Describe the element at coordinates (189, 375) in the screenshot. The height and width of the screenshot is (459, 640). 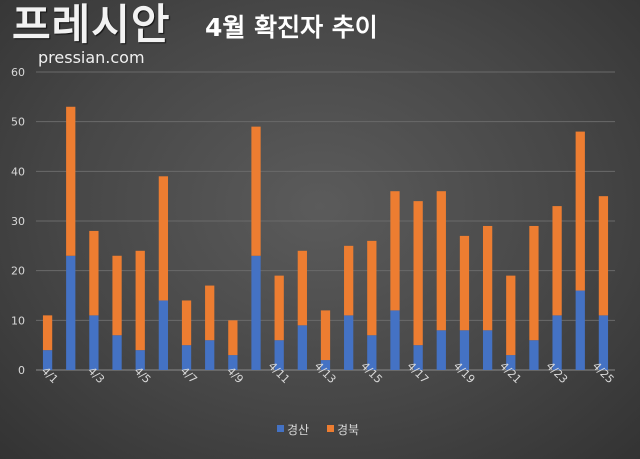
I see `x-tick-label: 4/7` at that location.